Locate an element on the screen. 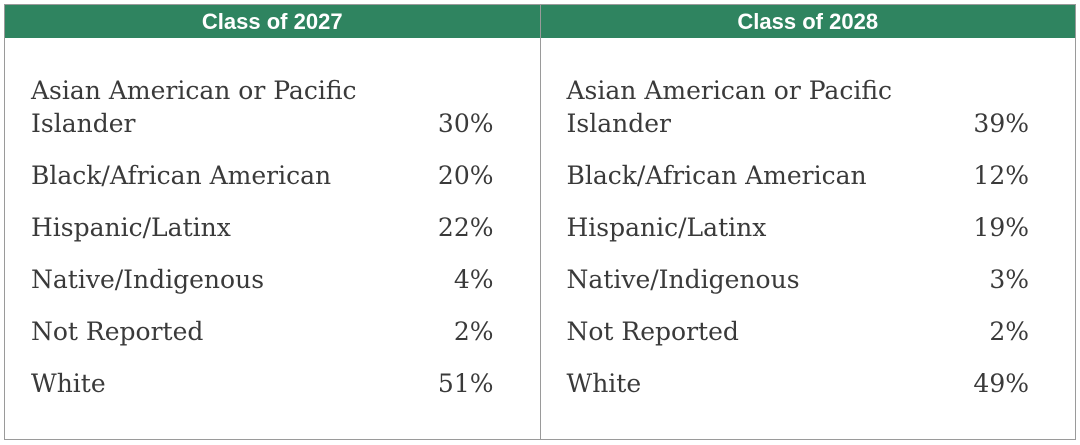 The image size is (1080, 445). table-row: Hispanic/Latinx 19% is located at coordinates (798, 227).